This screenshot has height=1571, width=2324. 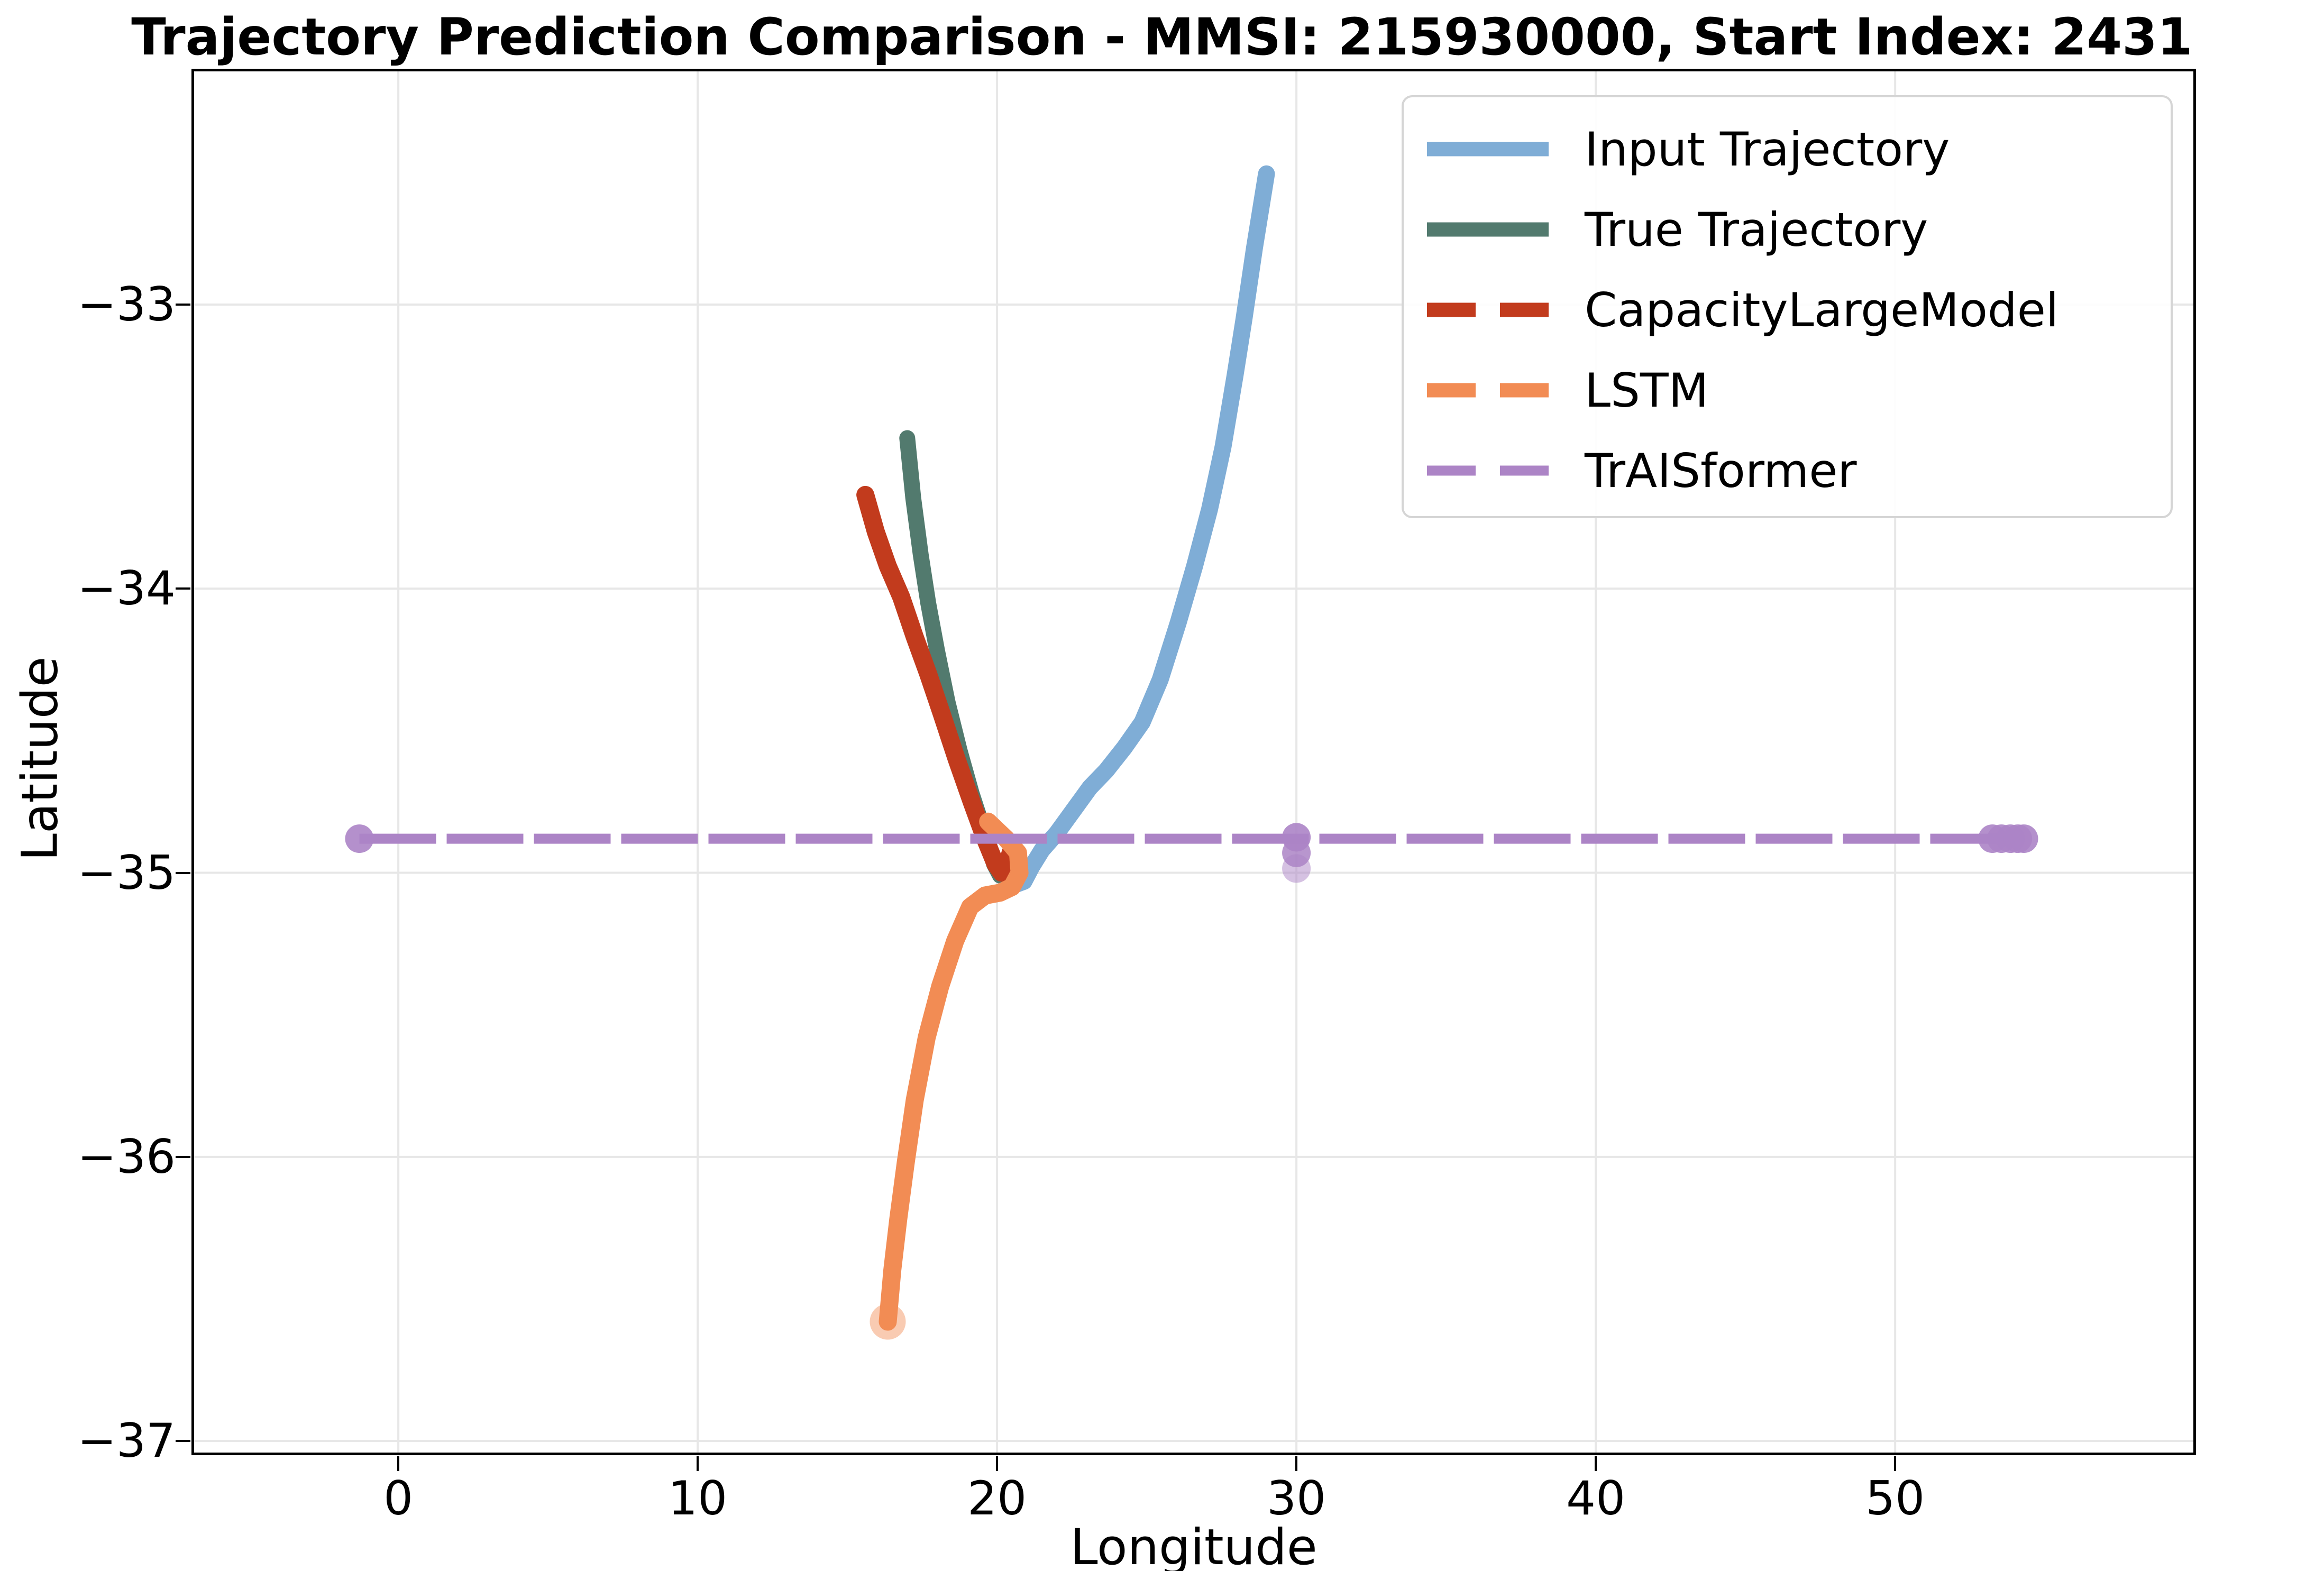 What do you see at coordinates (1296, 1498) in the screenshot?
I see `x-tick-label: 30` at bounding box center [1296, 1498].